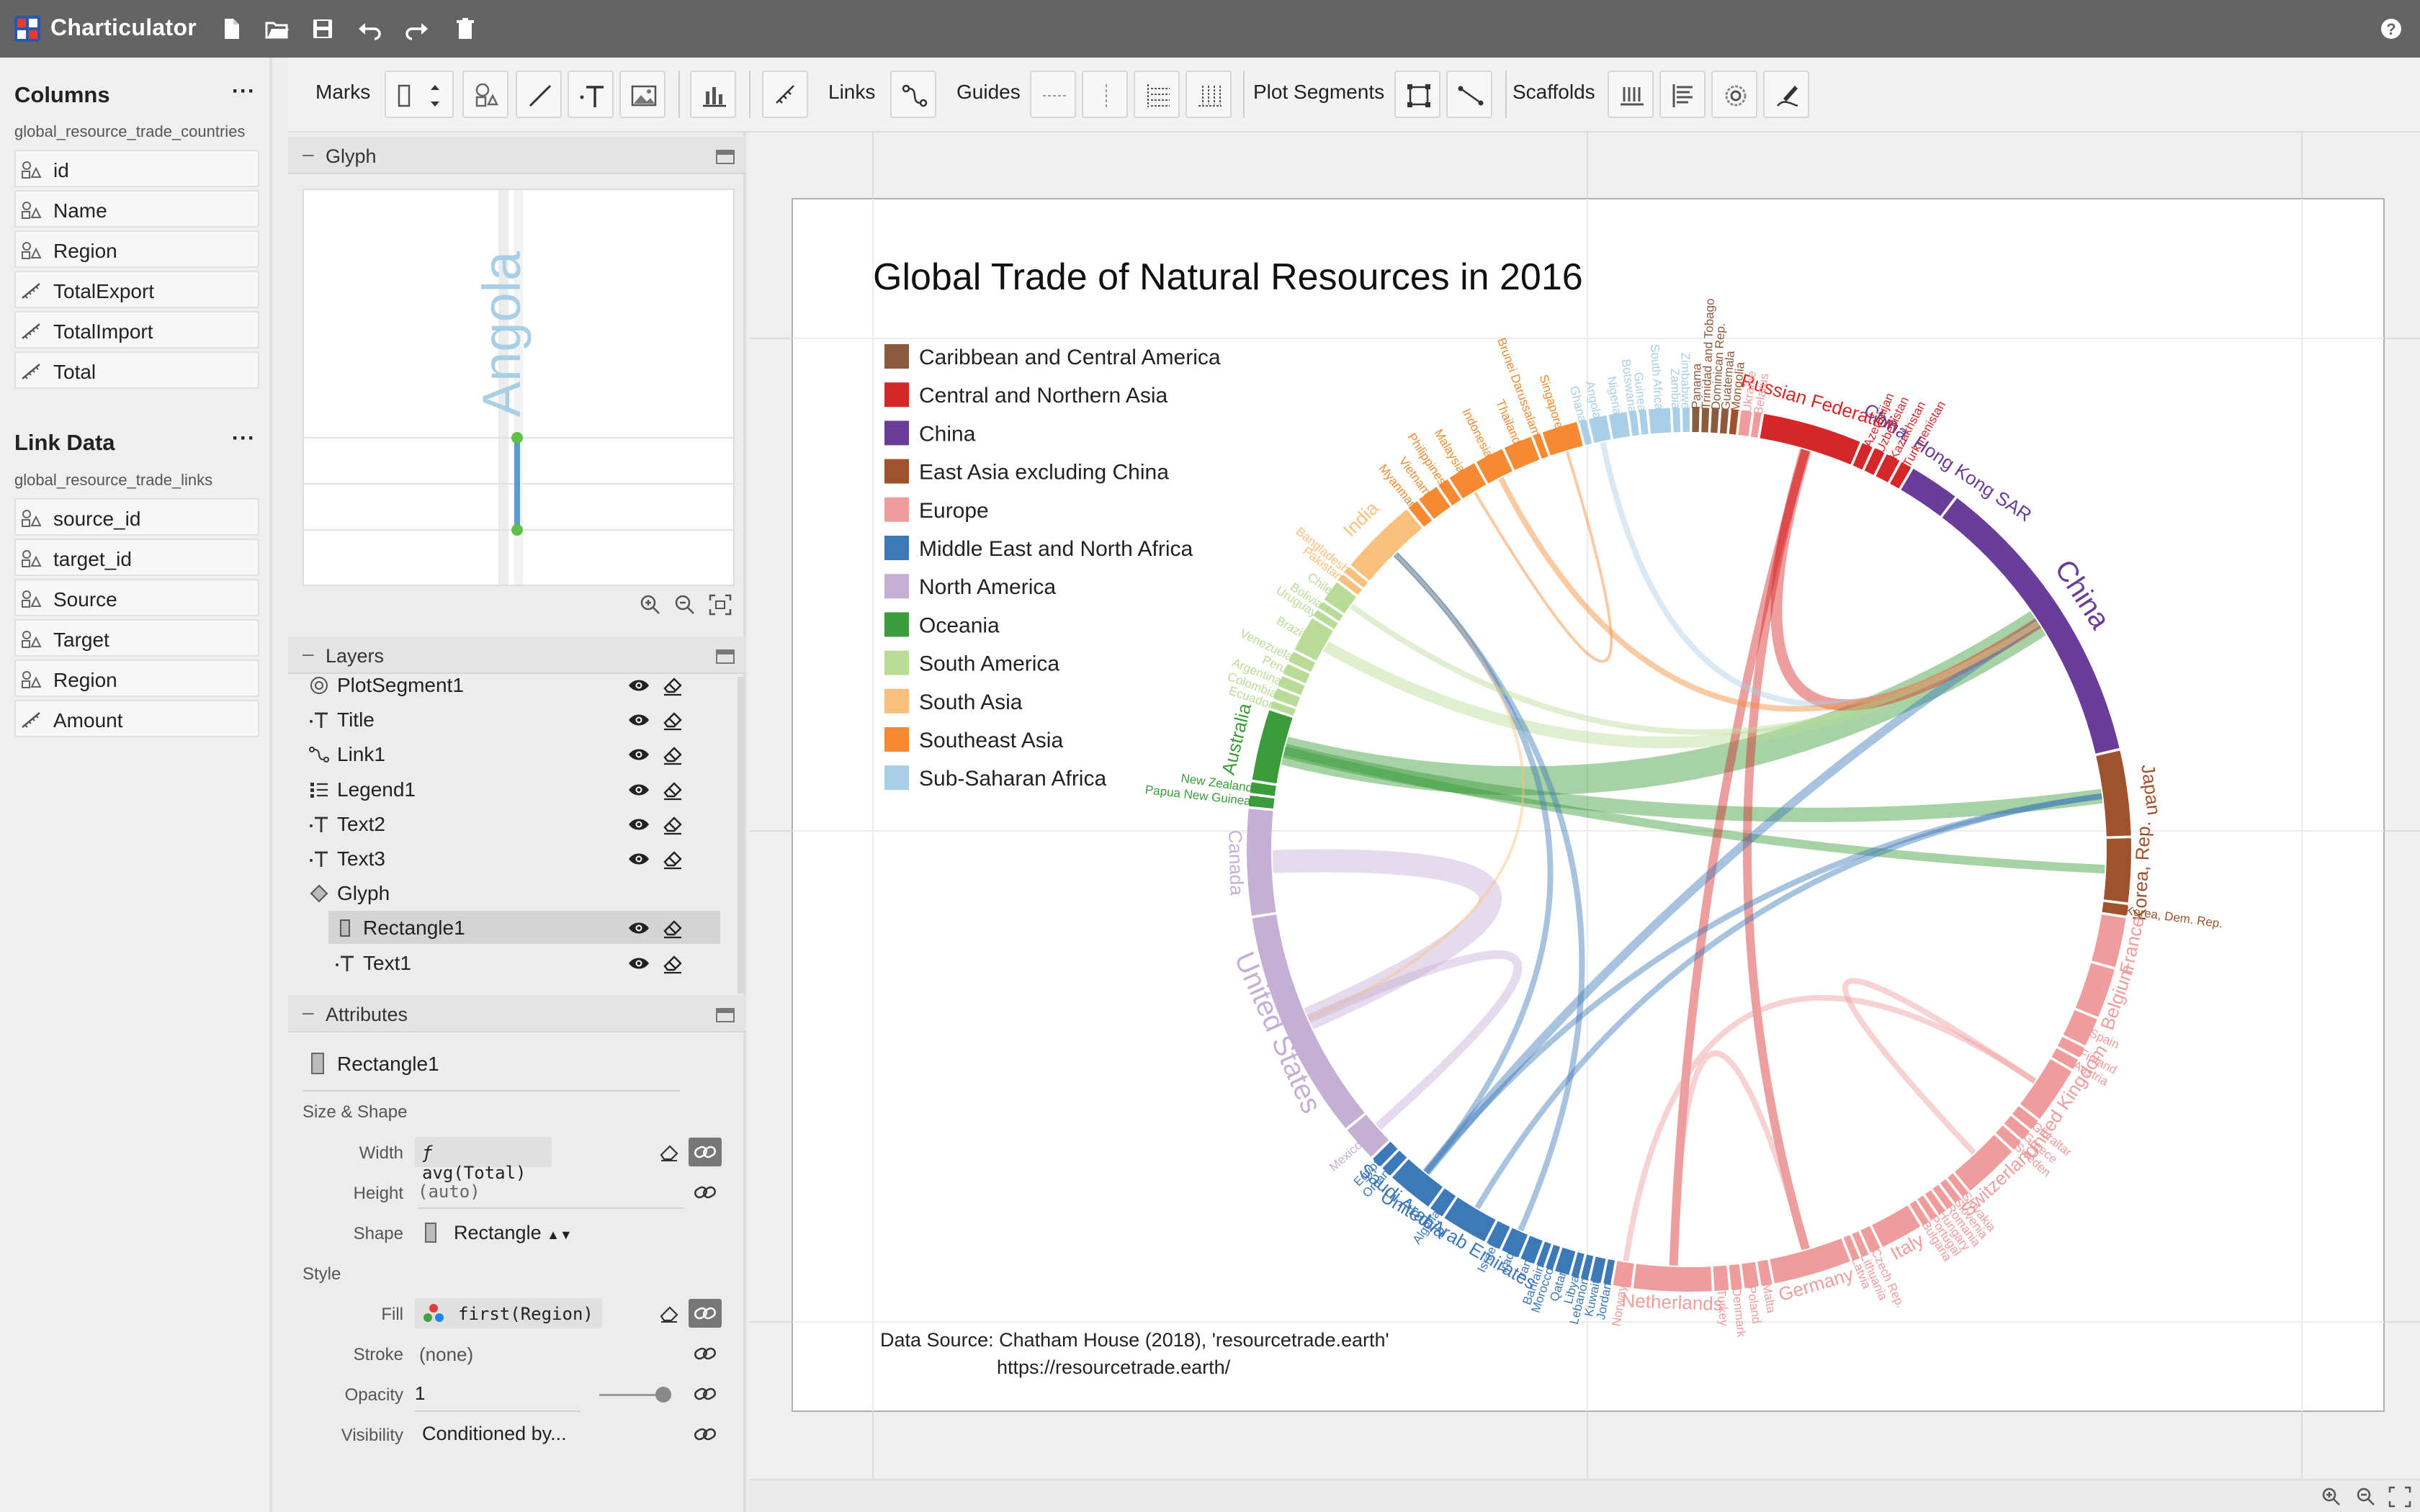 The image size is (2420, 1512). What do you see at coordinates (511, 753) in the screenshot?
I see `layer-item-link1: Link1` at bounding box center [511, 753].